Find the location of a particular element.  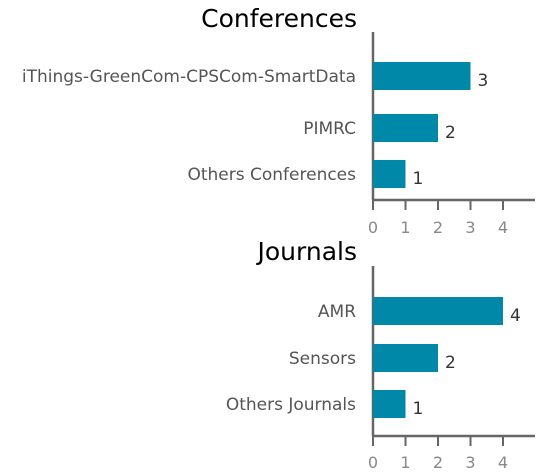

chart-title: Journals is located at coordinates (307, 251).